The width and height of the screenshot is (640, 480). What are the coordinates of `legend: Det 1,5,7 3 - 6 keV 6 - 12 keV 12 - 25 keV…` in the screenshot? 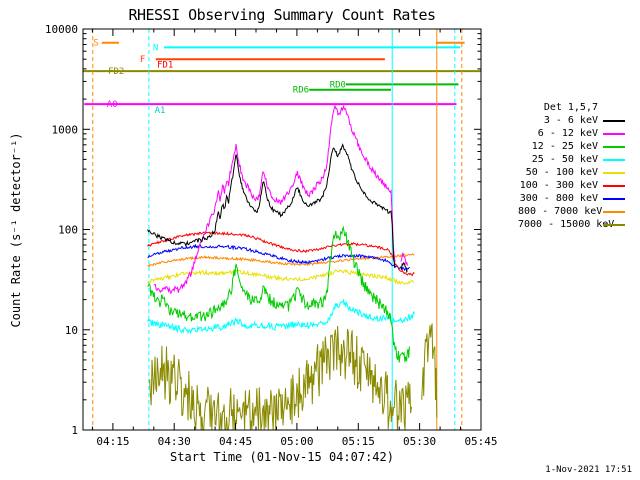 It's located at (571, 166).